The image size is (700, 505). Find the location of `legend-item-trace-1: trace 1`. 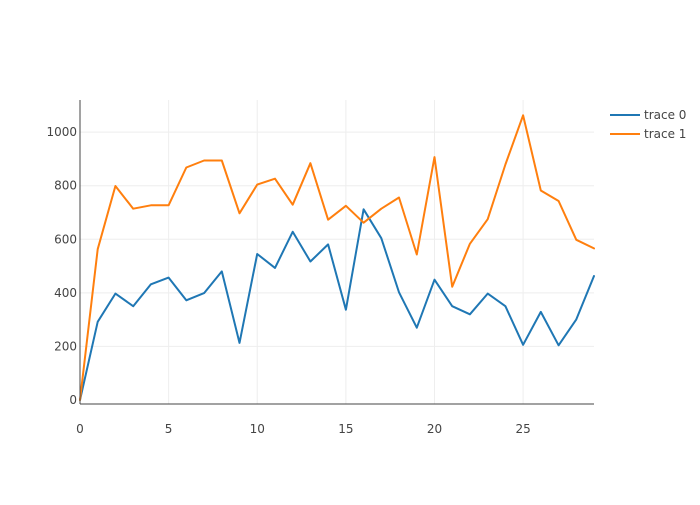

legend-item-trace-1: trace 1 is located at coordinates (648, 134).